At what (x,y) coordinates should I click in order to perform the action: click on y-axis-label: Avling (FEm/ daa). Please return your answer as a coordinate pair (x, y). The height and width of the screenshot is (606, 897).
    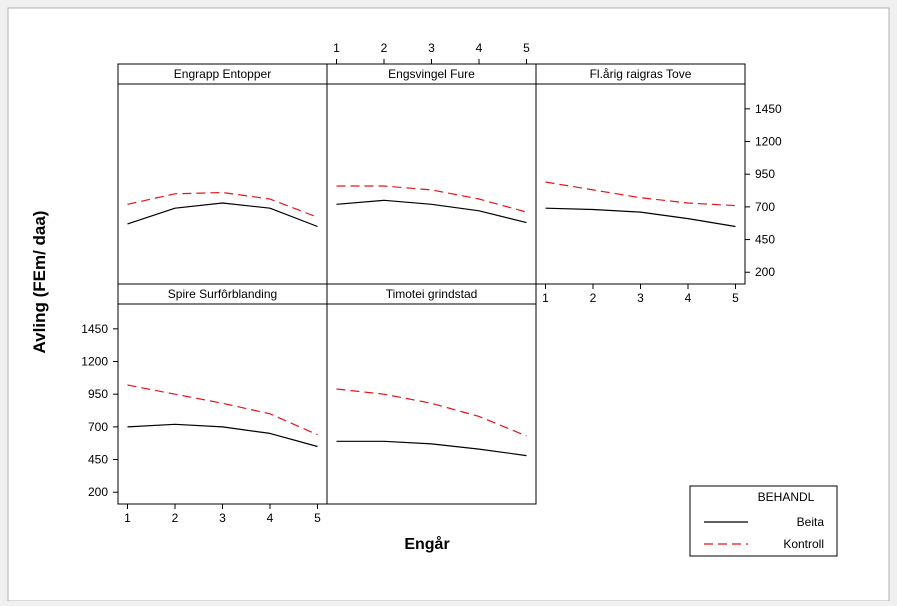
    Looking at the image, I should click on (39, 282).